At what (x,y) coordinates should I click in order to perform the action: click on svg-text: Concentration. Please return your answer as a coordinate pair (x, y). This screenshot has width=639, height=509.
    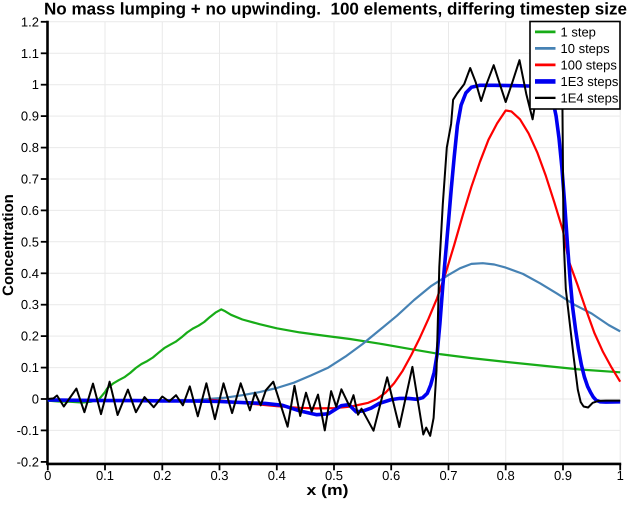
    Looking at the image, I should click on (8, 245).